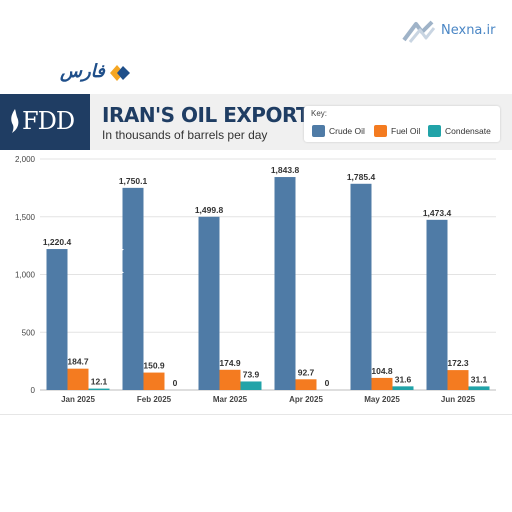  I want to click on data-label-condensate: 31.6, so click(403, 379).